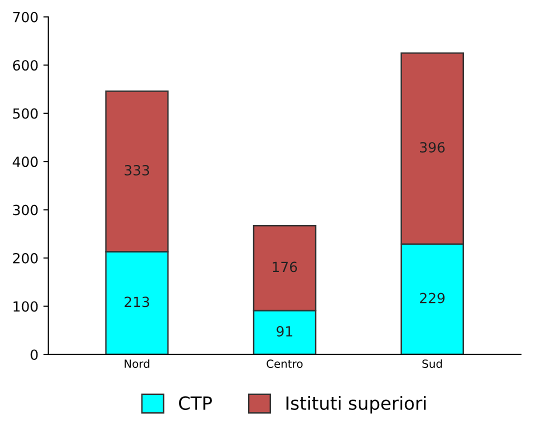  Describe the element at coordinates (137, 363) in the screenshot. I see `x-tick-label: Nord` at that location.